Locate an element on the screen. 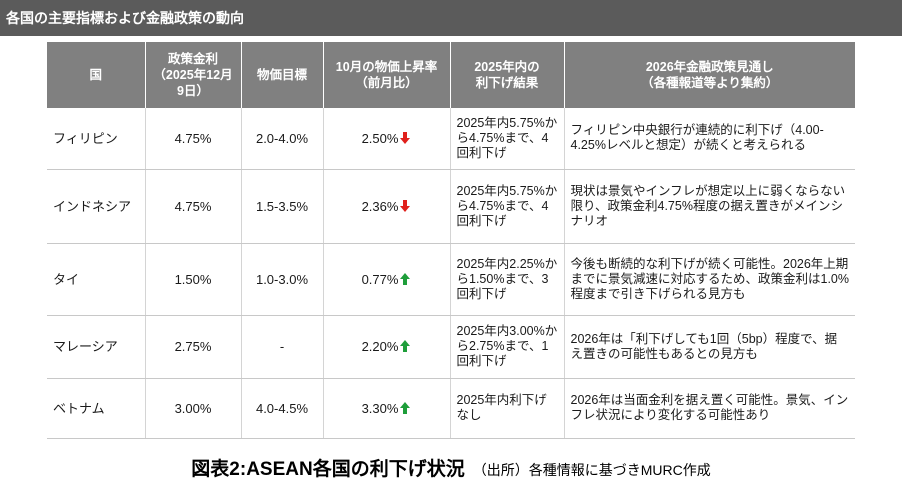  country-name: ベトナム is located at coordinates (96, 408).